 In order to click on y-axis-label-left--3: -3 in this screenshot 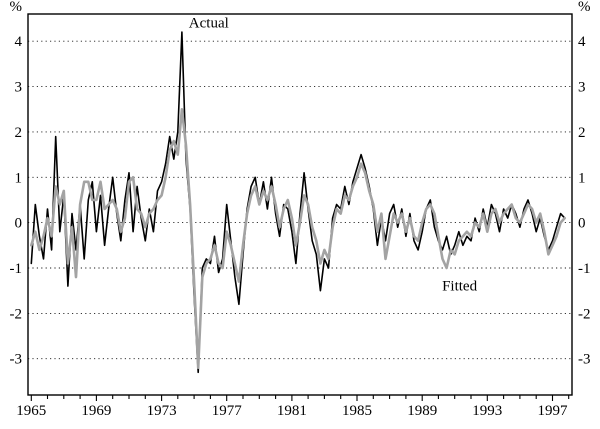, I will do `click(16, 360)`.